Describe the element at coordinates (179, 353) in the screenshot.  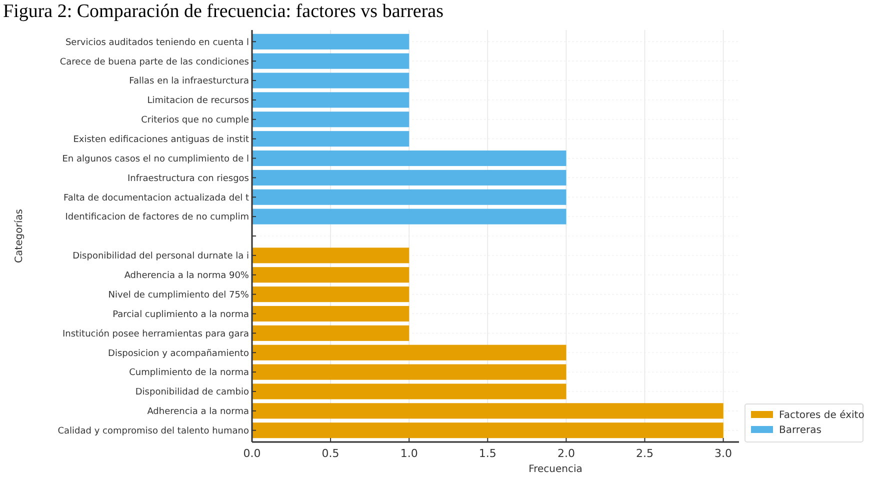
I see `y-tick-label: Disposicion y acompañamiento` at that location.